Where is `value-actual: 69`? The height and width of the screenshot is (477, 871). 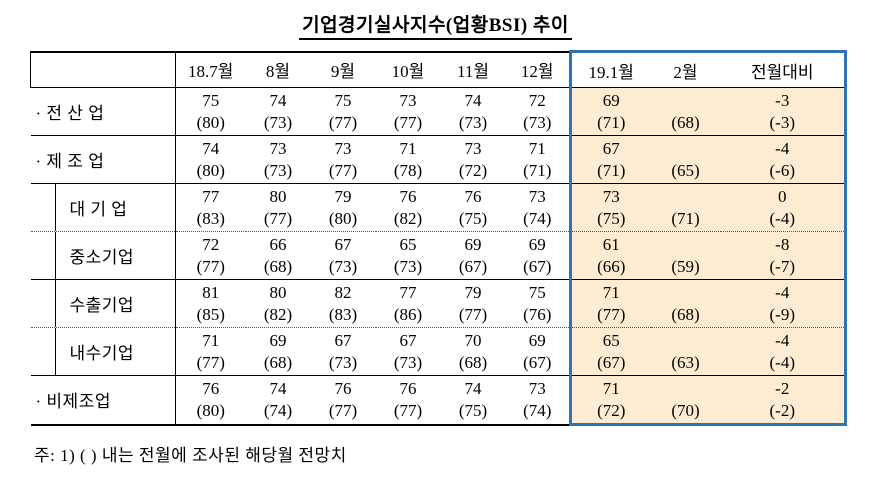
value-actual: 69 is located at coordinates (278, 340).